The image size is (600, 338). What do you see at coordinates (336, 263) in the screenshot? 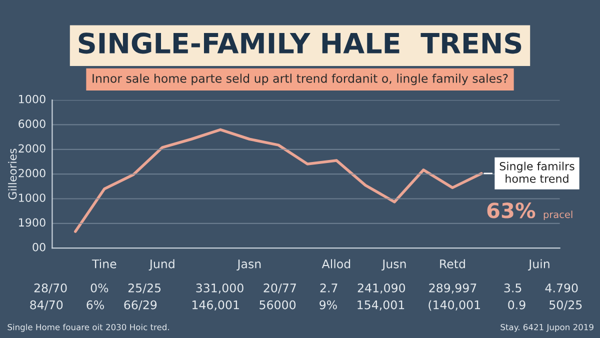
I see `x-tick-label: Allod` at bounding box center [336, 263].